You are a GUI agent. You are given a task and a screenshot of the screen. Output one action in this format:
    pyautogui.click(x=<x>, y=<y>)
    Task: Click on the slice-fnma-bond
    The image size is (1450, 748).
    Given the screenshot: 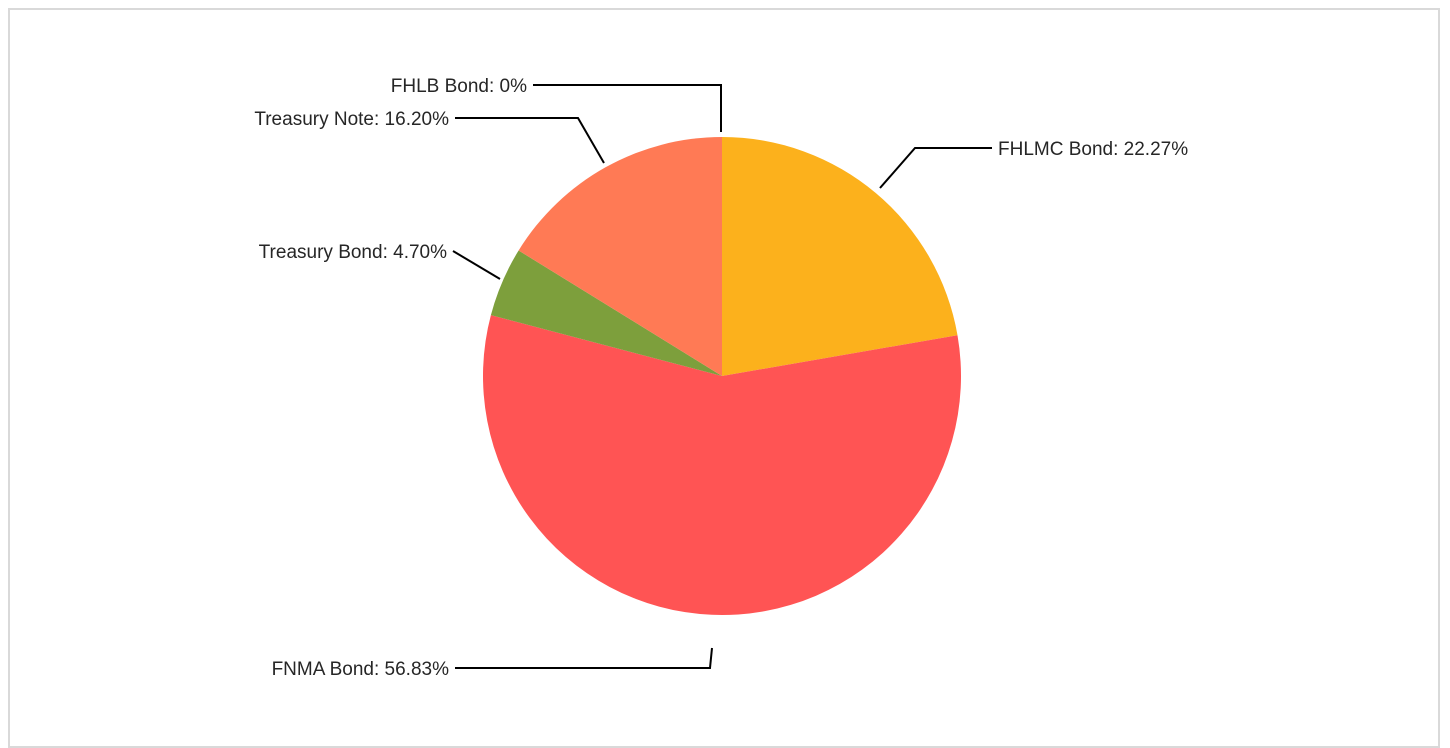 What is the action you would take?
    pyautogui.click(x=722, y=465)
    